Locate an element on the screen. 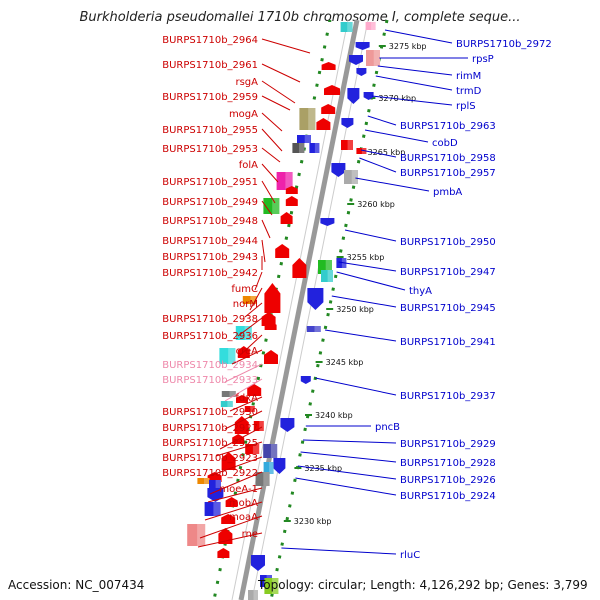  left-gene-label: fdxA is located at coordinates (246, 398).